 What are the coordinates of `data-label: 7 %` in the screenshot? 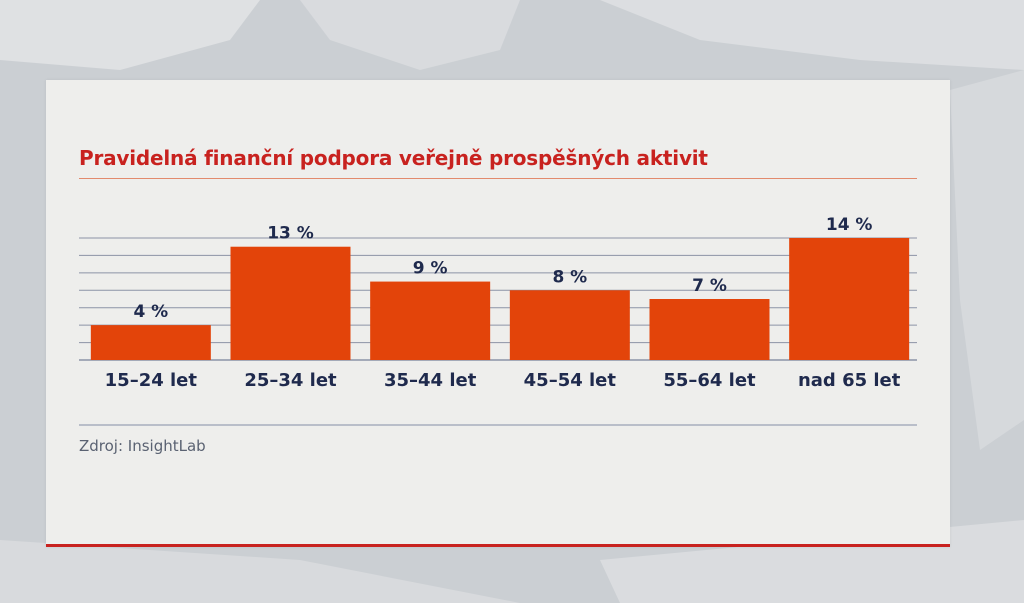 It's located at (709, 286).